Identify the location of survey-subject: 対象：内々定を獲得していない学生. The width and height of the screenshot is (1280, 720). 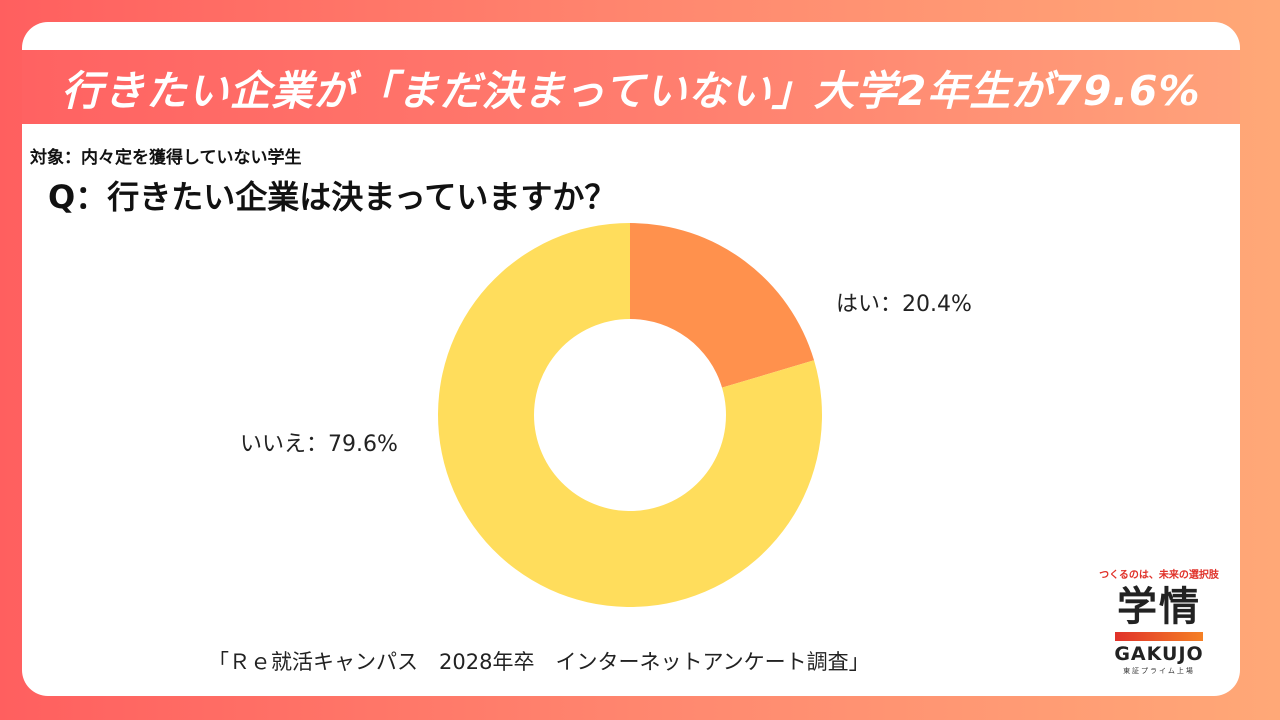
(166, 158).